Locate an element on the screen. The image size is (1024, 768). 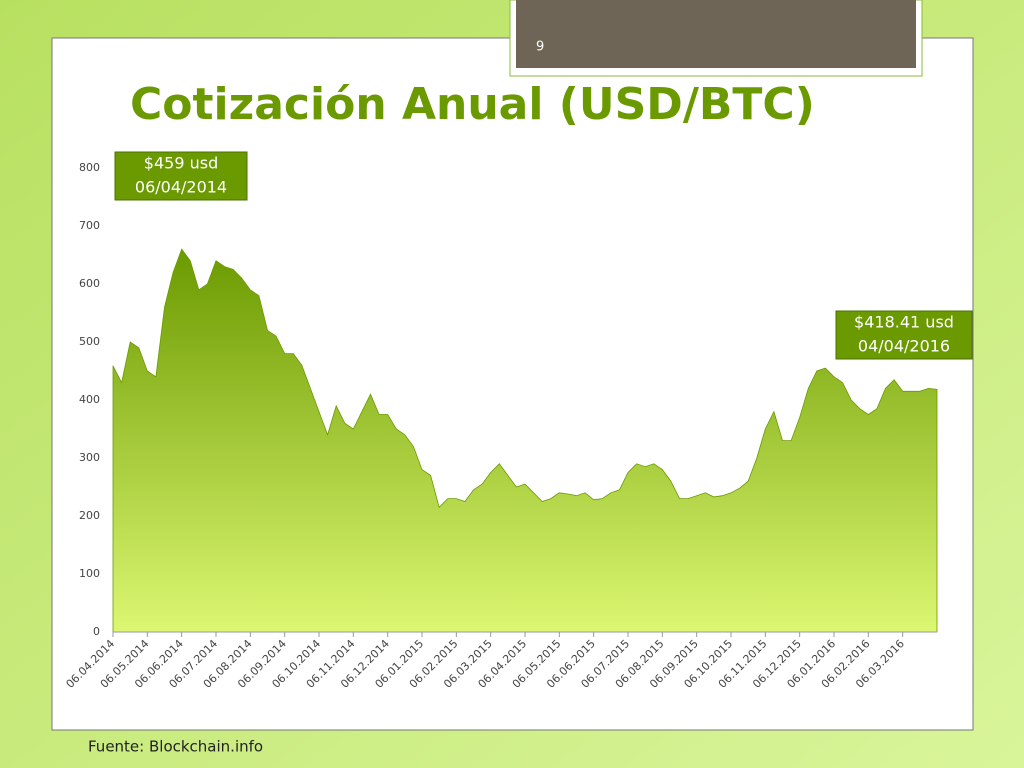
chart-title: Cotización Anual (USD/BTC) is located at coordinates (472, 104).